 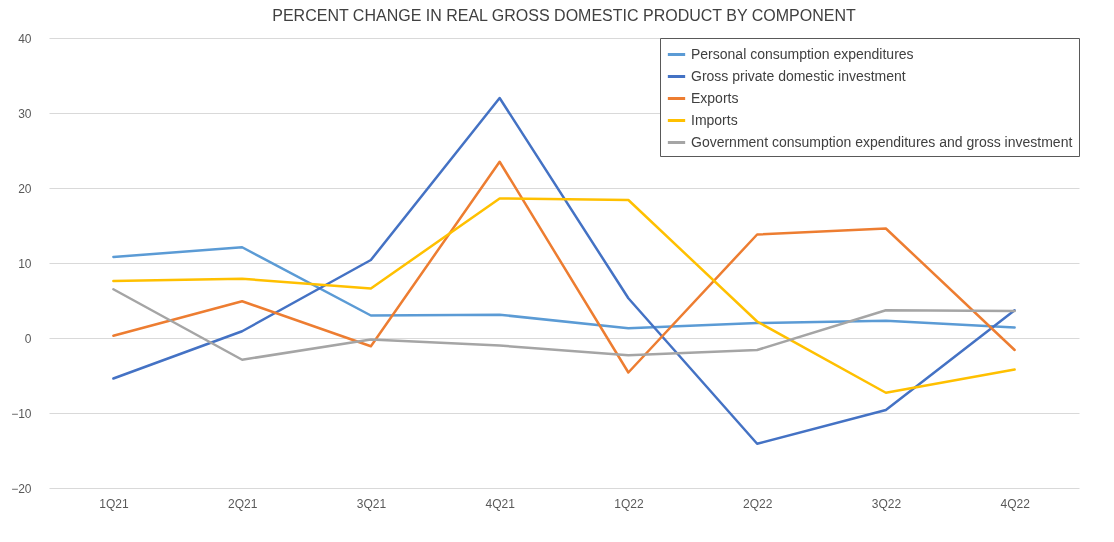 What do you see at coordinates (500, 503) in the screenshot?
I see `x-tick-label: 4Q21` at bounding box center [500, 503].